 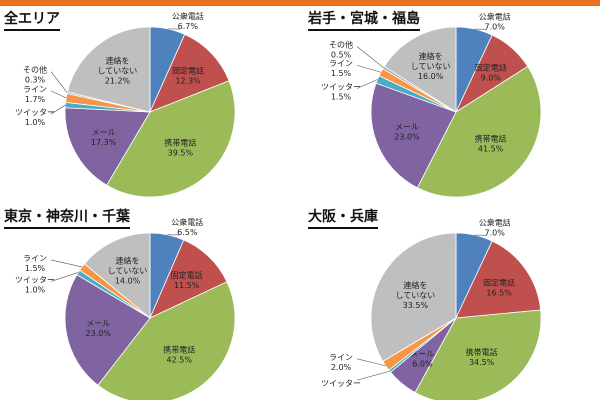 I want to click on slice-value-landline: 16.5%, so click(x=499, y=293).